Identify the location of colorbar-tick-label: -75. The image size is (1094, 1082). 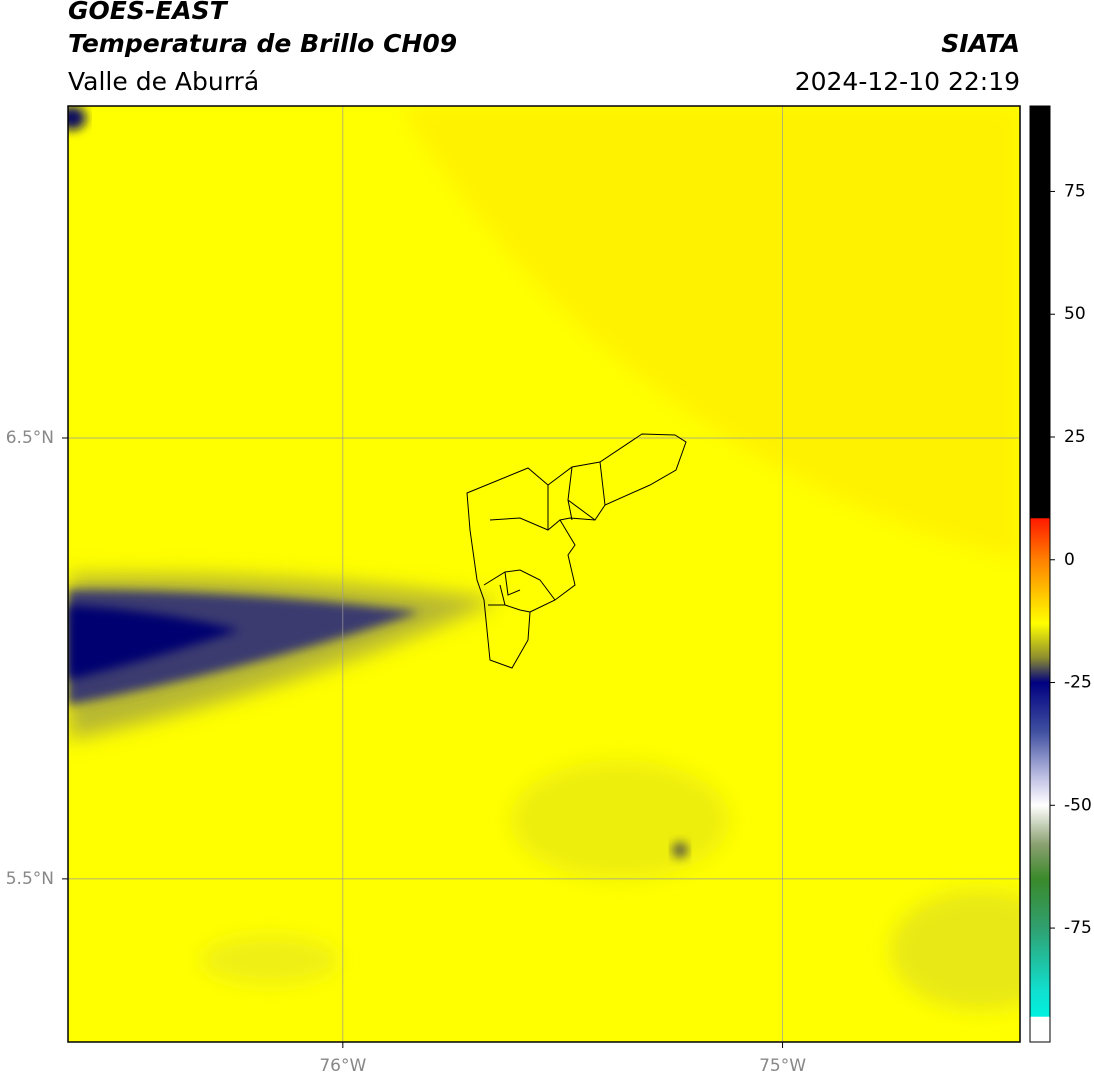
(1078, 928).